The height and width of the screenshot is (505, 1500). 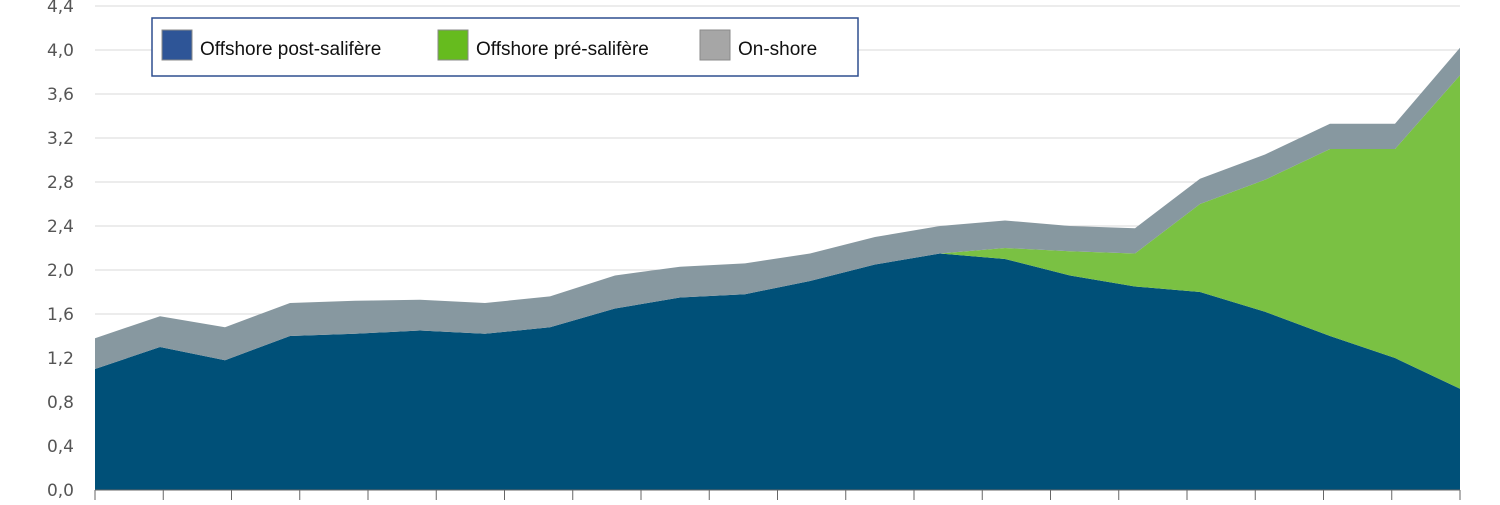 I want to click on legend-swatch-offshore-post-salifere, so click(x=177, y=45).